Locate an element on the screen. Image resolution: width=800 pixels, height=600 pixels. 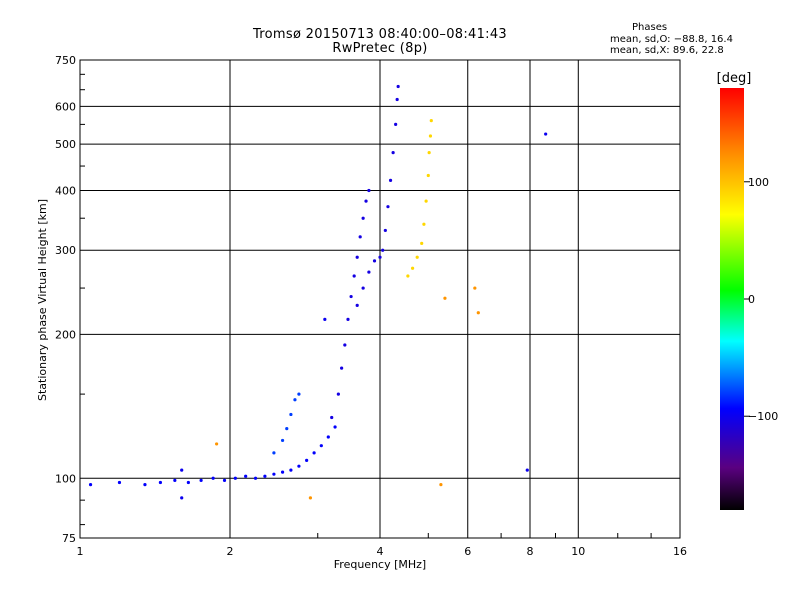
x-tick-label: 10 is located at coordinates (578, 551).